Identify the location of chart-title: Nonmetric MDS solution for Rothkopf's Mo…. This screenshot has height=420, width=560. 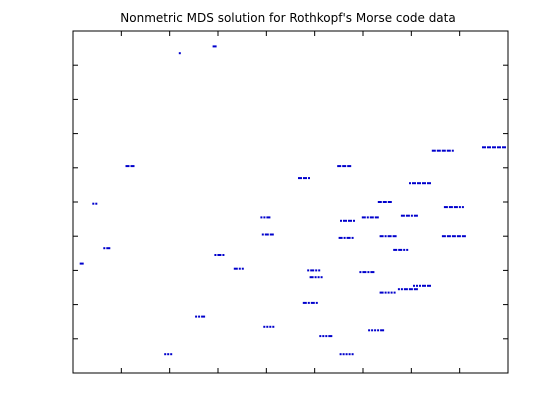
(287, 18).